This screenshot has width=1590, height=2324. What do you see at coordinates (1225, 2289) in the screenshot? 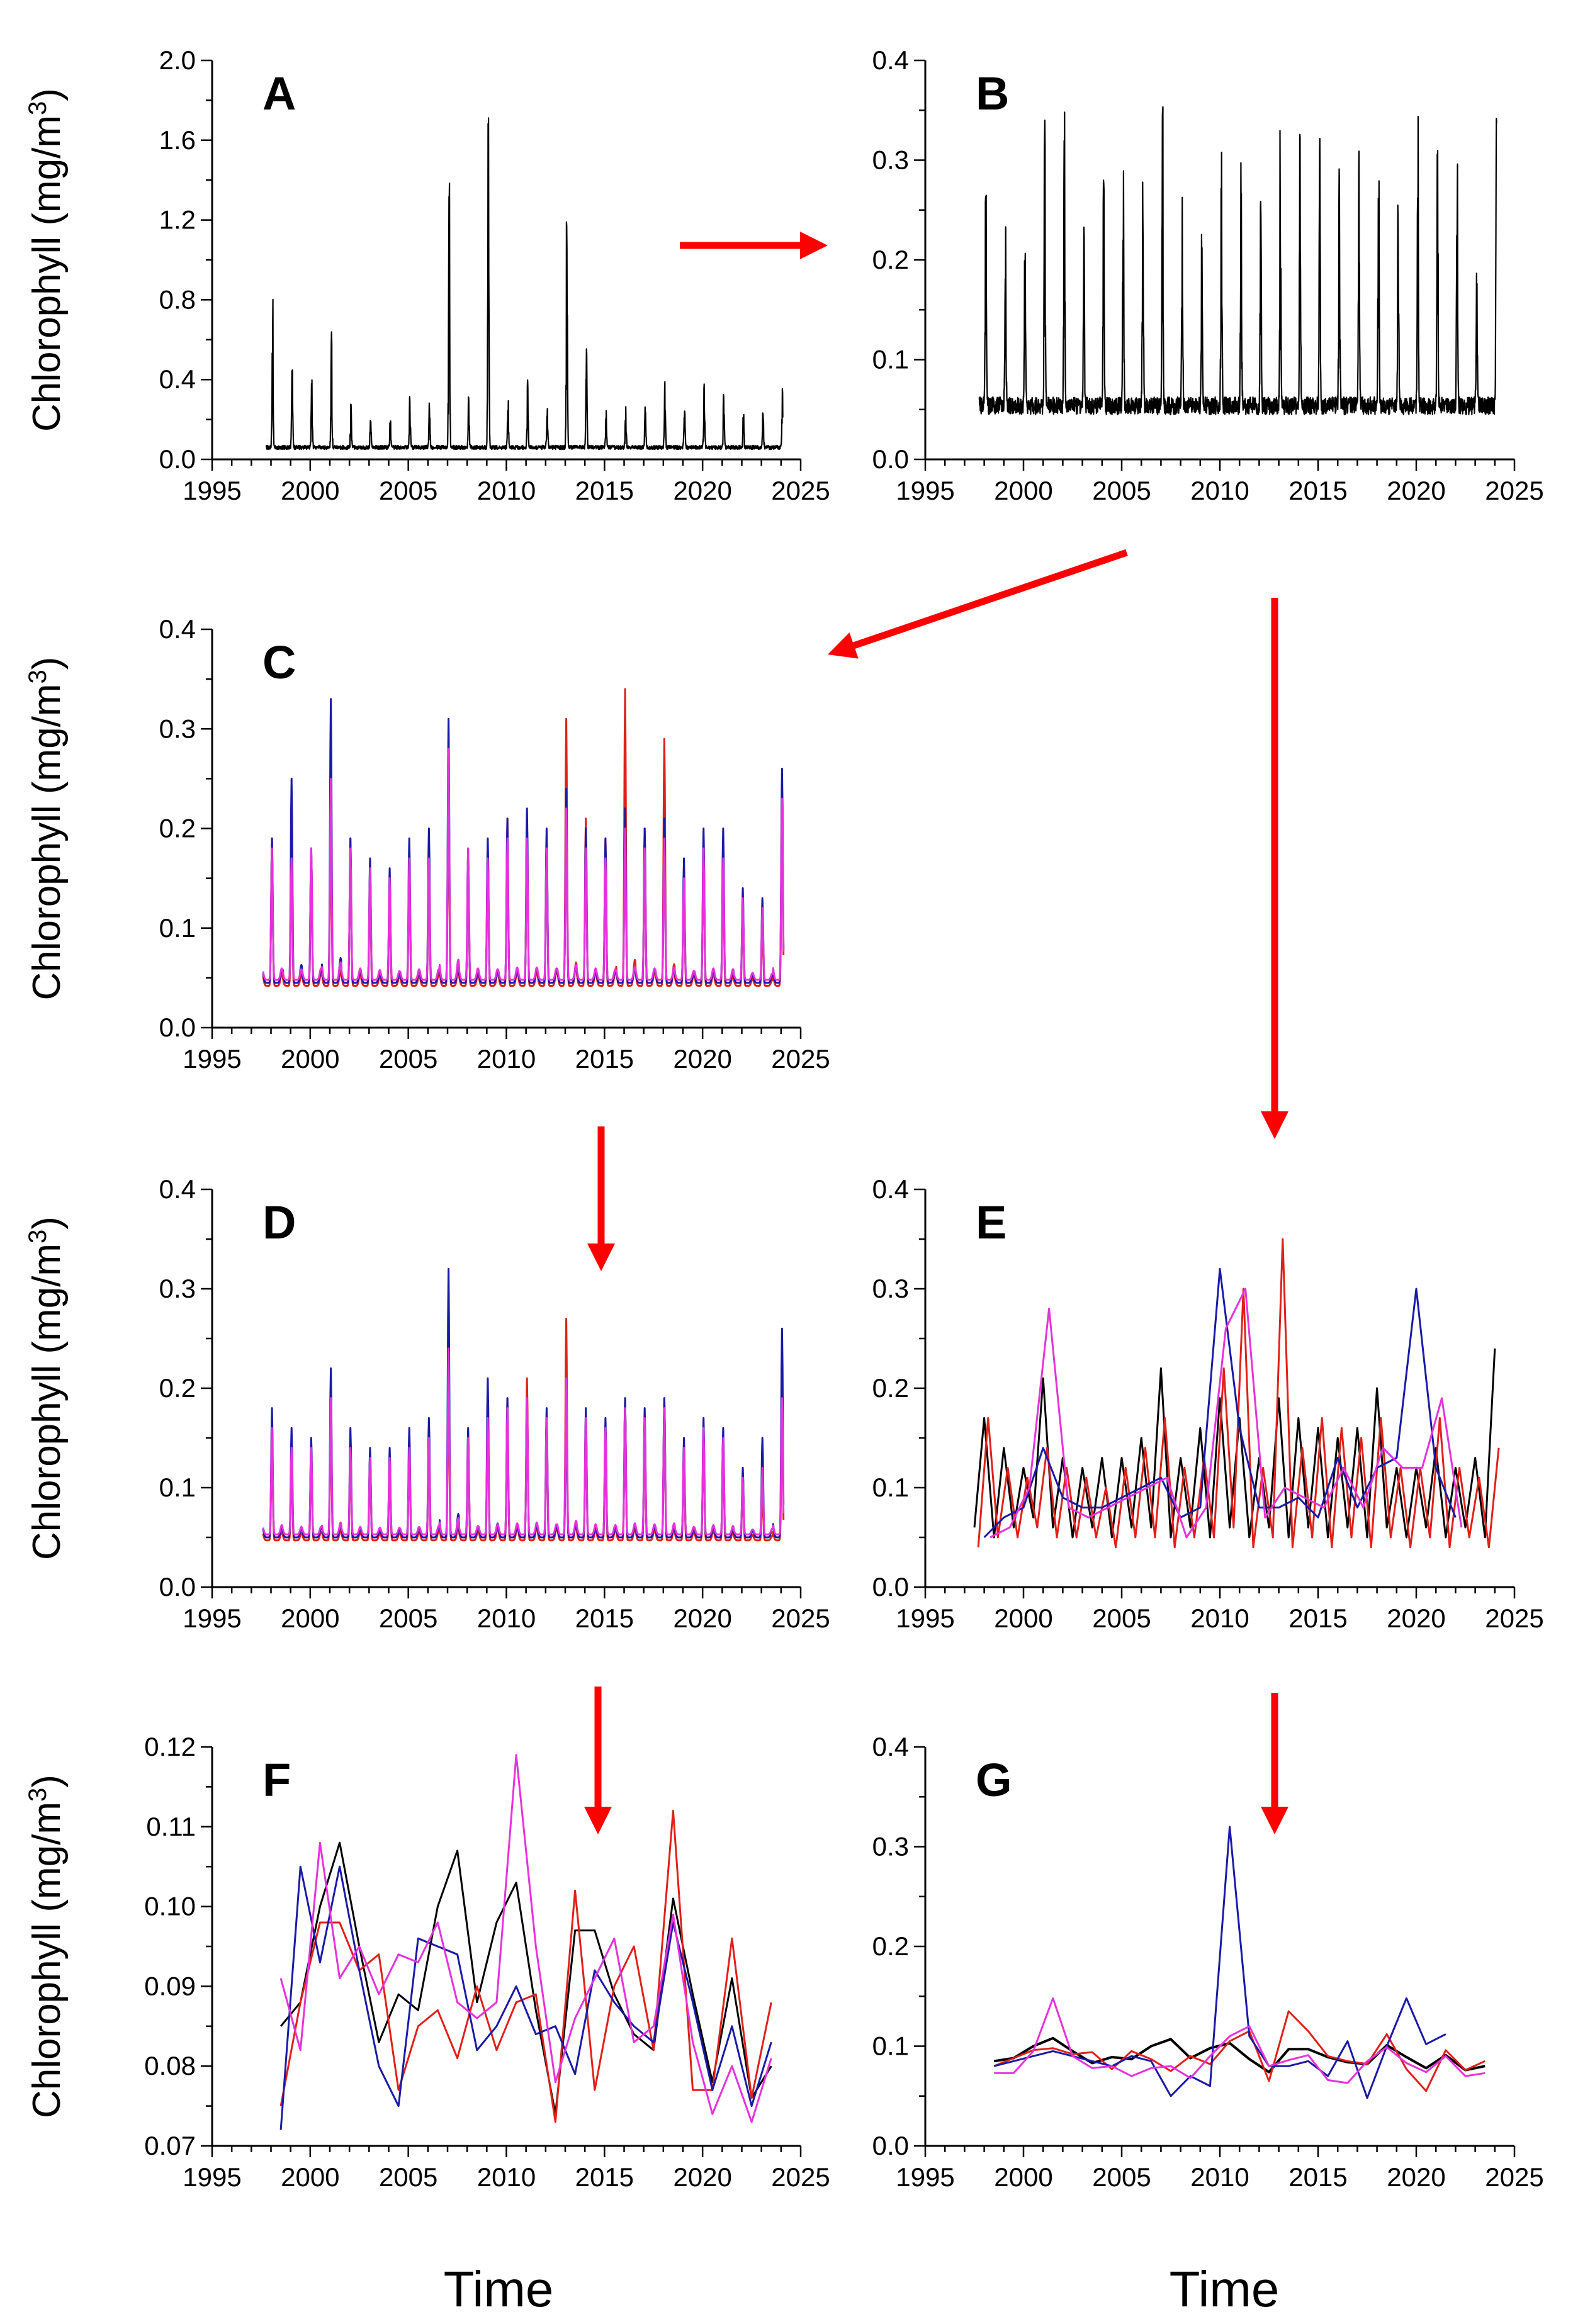
I see `x-axis-title-right: Time` at bounding box center [1225, 2289].